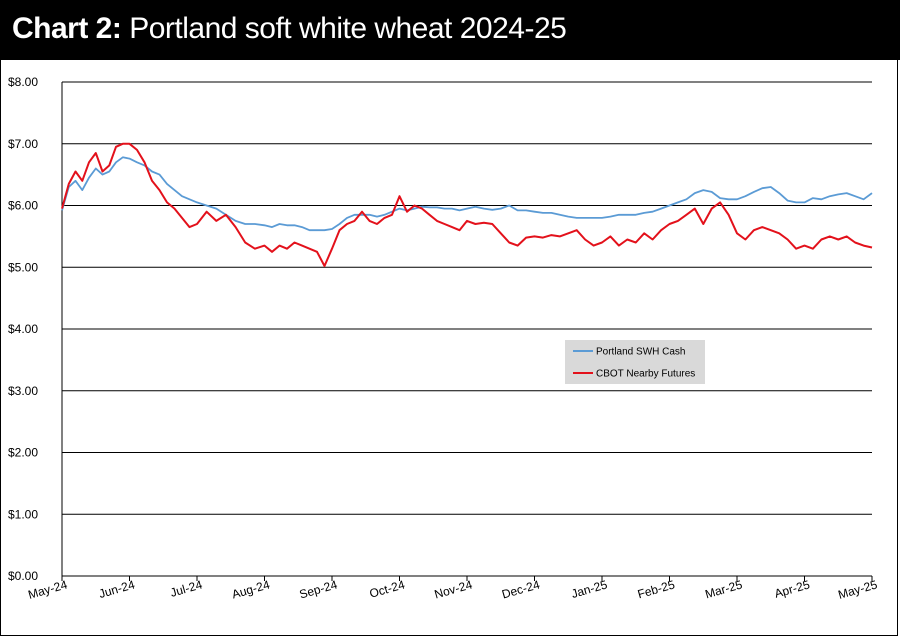 The width and height of the screenshot is (900, 638). What do you see at coordinates (645, 374) in the screenshot?
I see `legend-label: CBOT Nearby Futures` at bounding box center [645, 374].